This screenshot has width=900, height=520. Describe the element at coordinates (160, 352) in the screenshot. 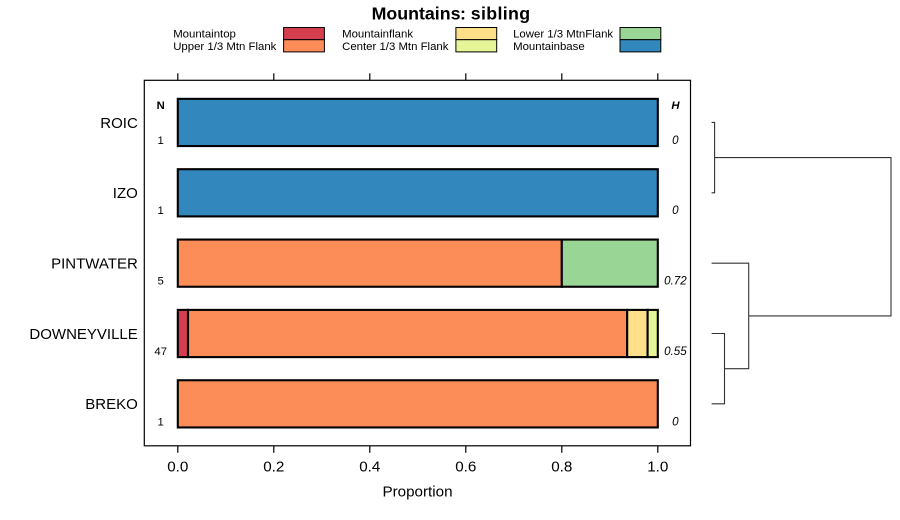

I see `svg-text: 47` at that location.